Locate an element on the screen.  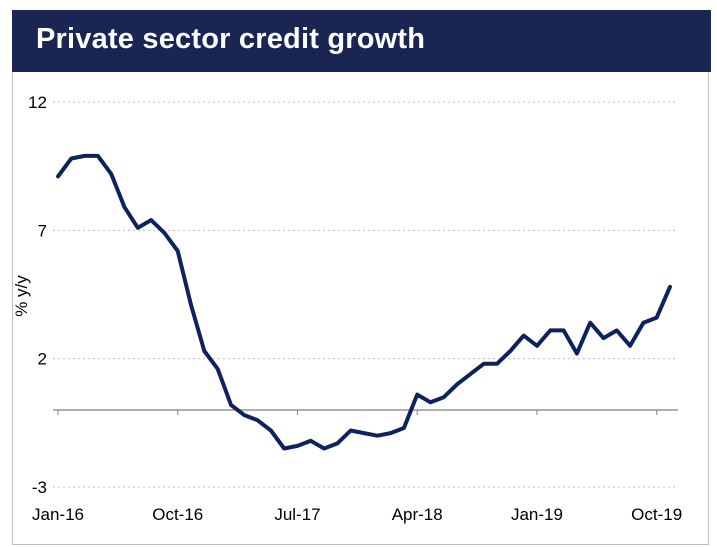
x-tick-label: Jan-16 is located at coordinates (58, 514).